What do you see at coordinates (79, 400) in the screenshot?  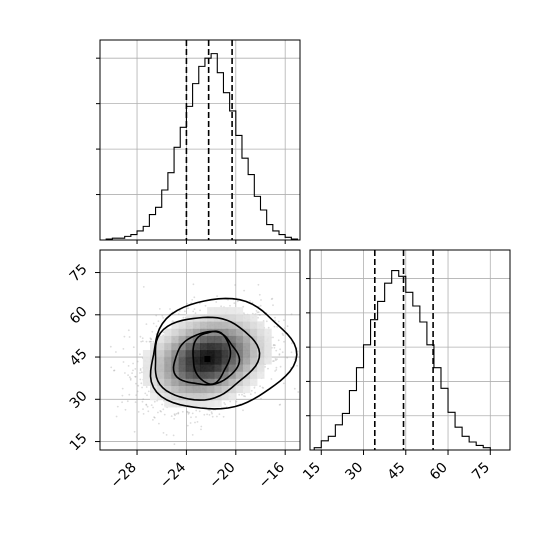 I see `y-tick-label: 30` at bounding box center [79, 400].